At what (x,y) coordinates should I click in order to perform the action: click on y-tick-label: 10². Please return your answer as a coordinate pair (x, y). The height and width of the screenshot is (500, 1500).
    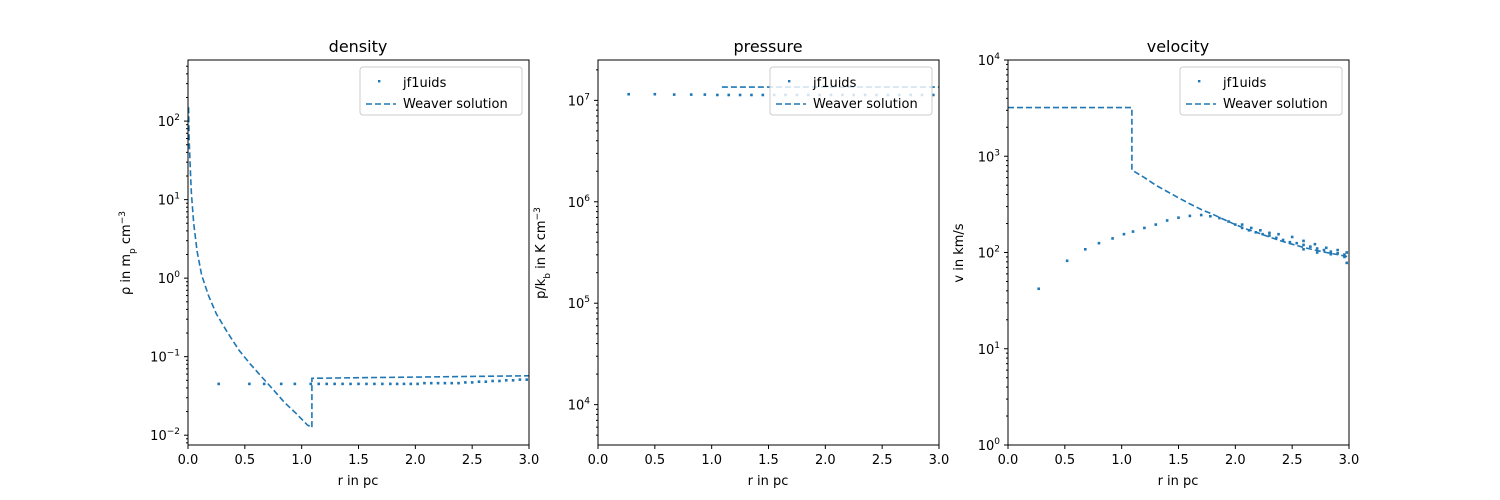
    Looking at the image, I should click on (989, 253).